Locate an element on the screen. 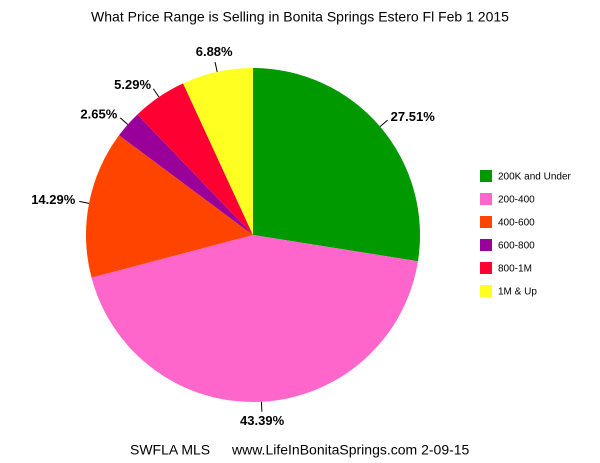 Image resolution: width=600 pixels, height=463 pixels. data-label: 43.39% is located at coordinates (262, 420).